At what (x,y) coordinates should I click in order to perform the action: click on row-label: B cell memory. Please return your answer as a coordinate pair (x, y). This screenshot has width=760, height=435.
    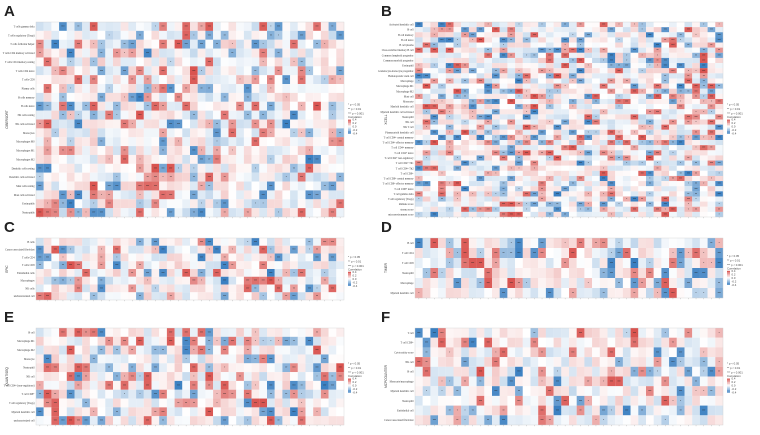
    Looking at the image, I should click on (406, 35).